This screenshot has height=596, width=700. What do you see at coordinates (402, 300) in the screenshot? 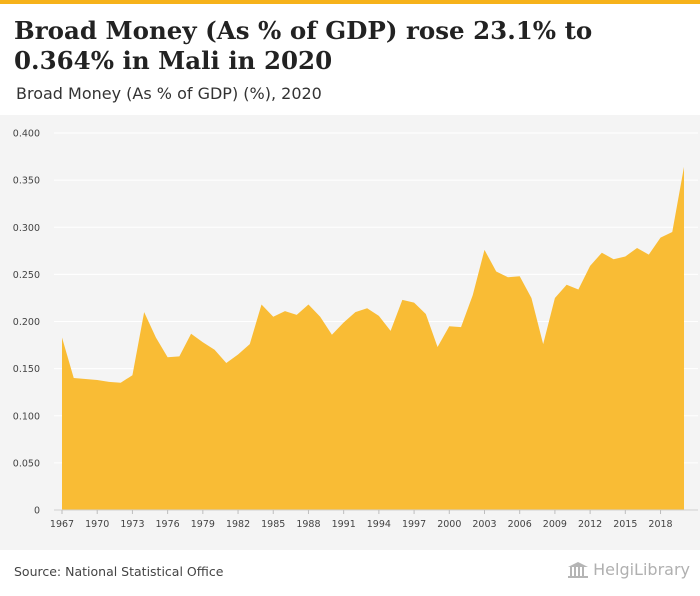
I see `data-point-1996` at bounding box center [402, 300].